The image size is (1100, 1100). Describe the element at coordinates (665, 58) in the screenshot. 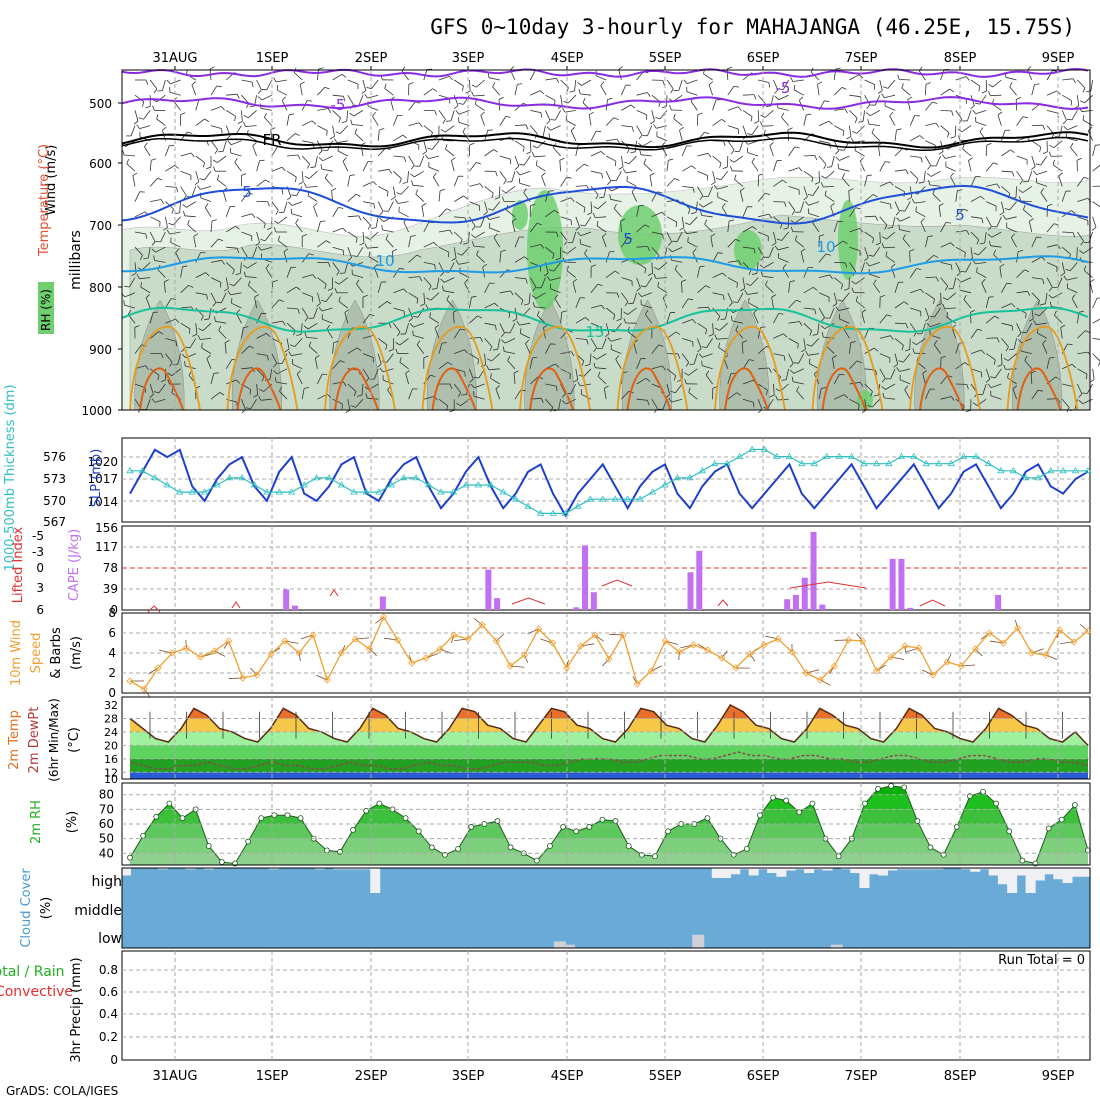

I see `top-date-label: 5SEP` at that location.